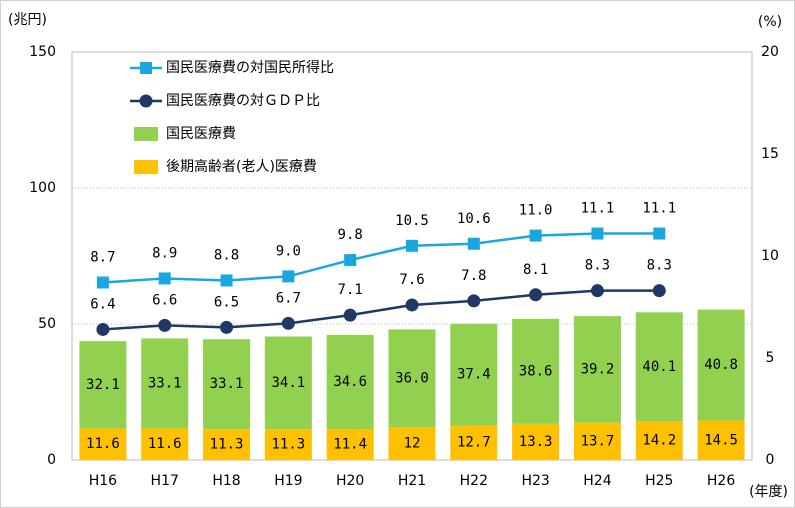 Image resolution: width=795 pixels, height=508 pixels. I want to click on bar-label: 39.2, so click(598, 369).